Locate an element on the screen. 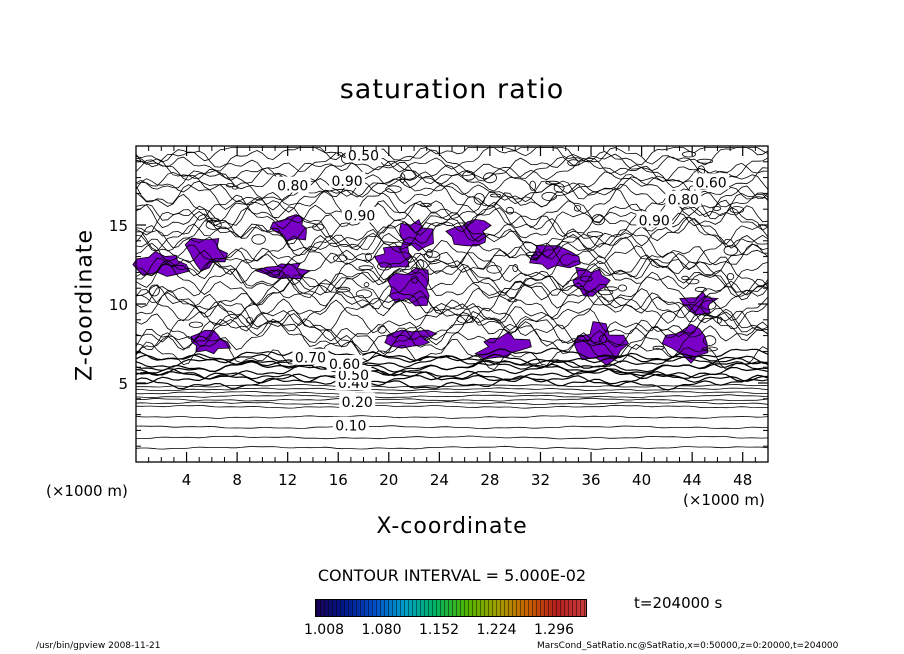 The image size is (904, 654). y-tick-label: 5 is located at coordinates (123, 384).